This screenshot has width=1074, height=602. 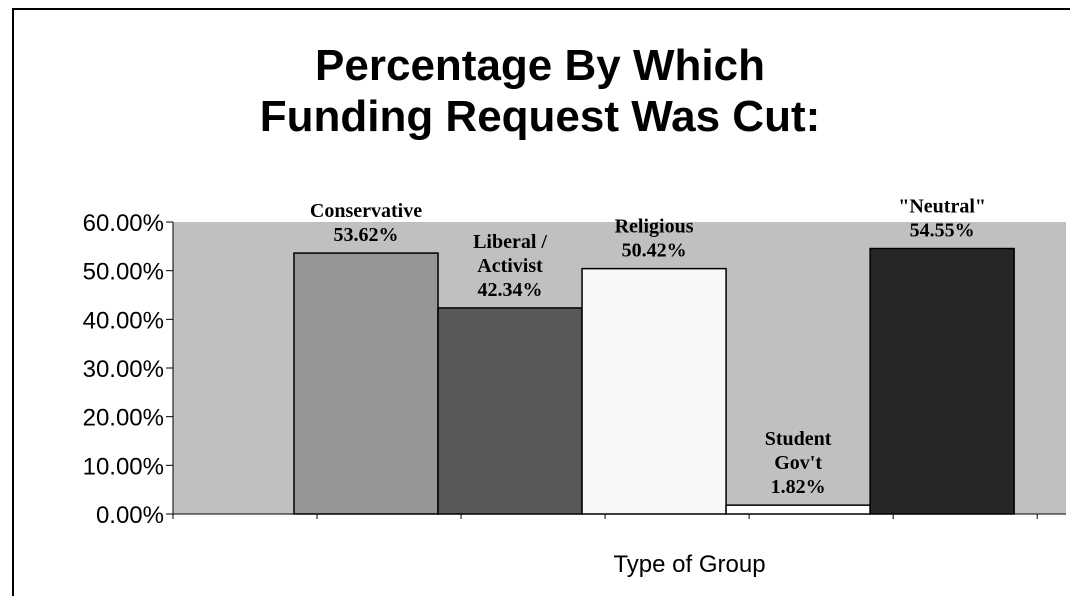 What do you see at coordinates (510, 266) in the screenshot?
I see `bar-label-1-1: Activist` at bounding box center [510, 266].